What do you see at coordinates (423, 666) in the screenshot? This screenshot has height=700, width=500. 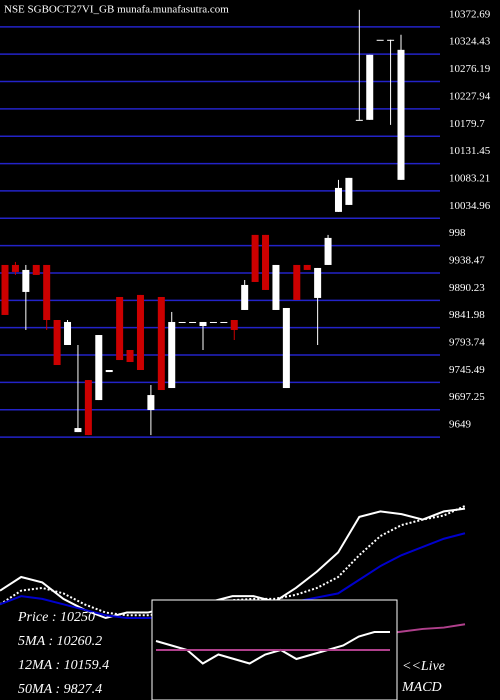 I see `live-label: <<Live` at bounding box center [423, 666].